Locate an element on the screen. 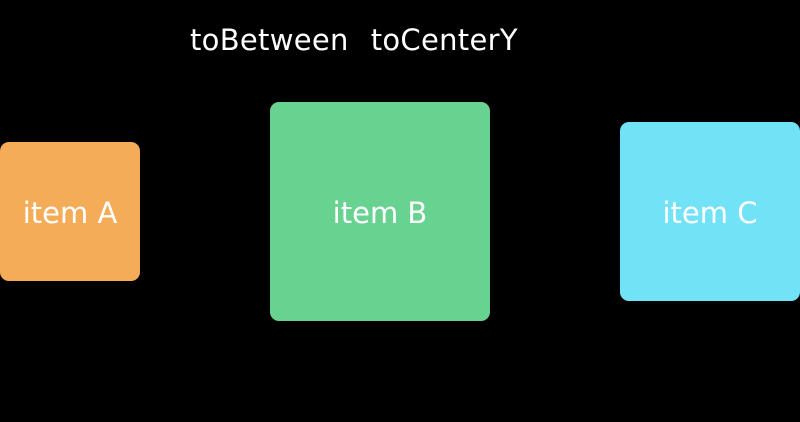 This screenshot has width=800, height=422. item-a-label: item A is located at coordinates (70, 212).